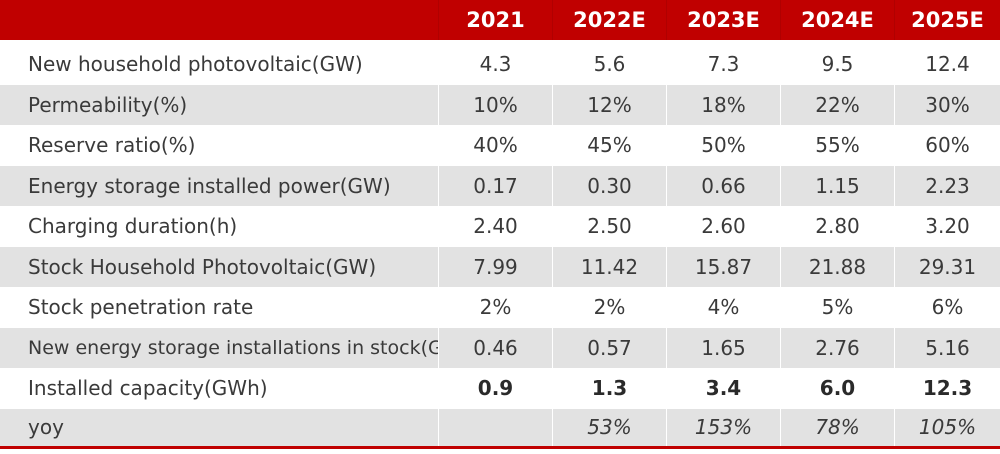 The height and width of the screenshot is (454, 1000). Describe the element at coordinates (609, 347) in the screenshot. I see `row-value: 0.57` at that location.